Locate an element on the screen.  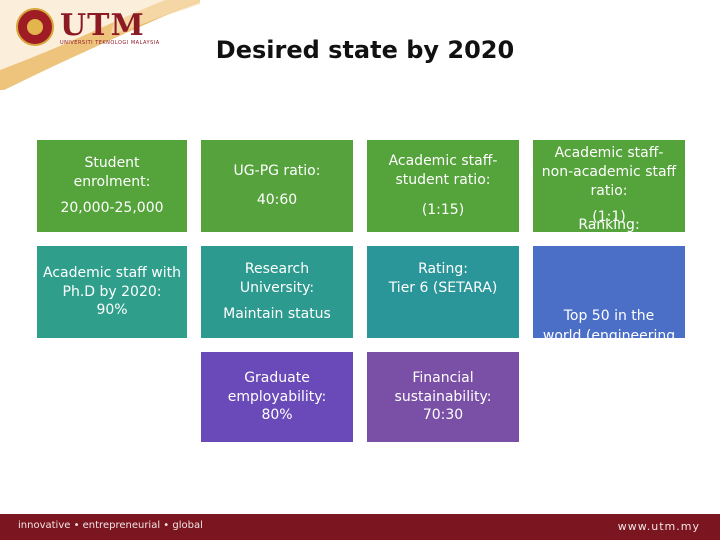
tile-label: Academic staff with Ph.D by 2020: is located at coordinates (112, 282).